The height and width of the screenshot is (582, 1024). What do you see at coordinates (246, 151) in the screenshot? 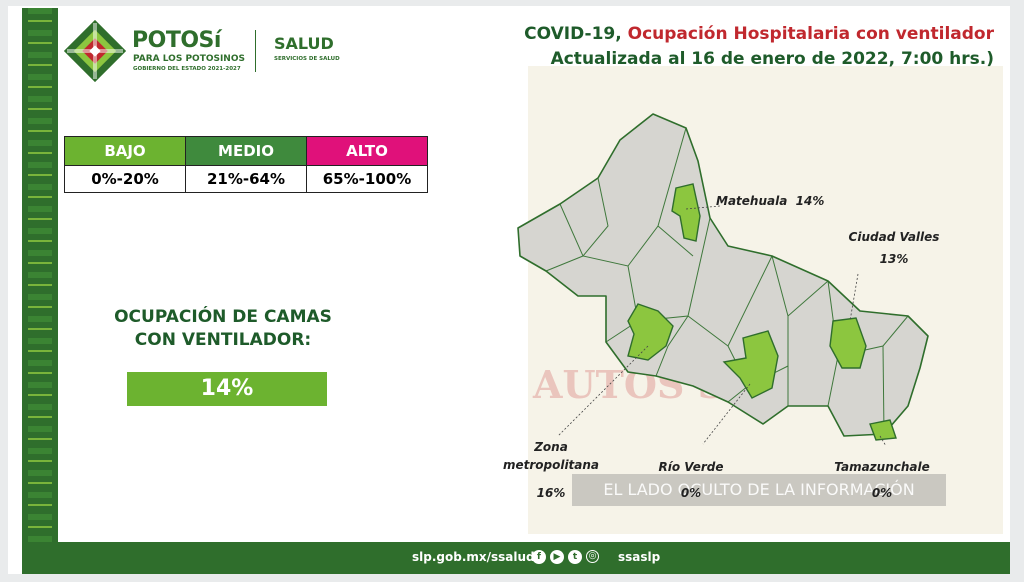
I see `legend-header-medio: MEDIO` at bounding box center [246, 151].